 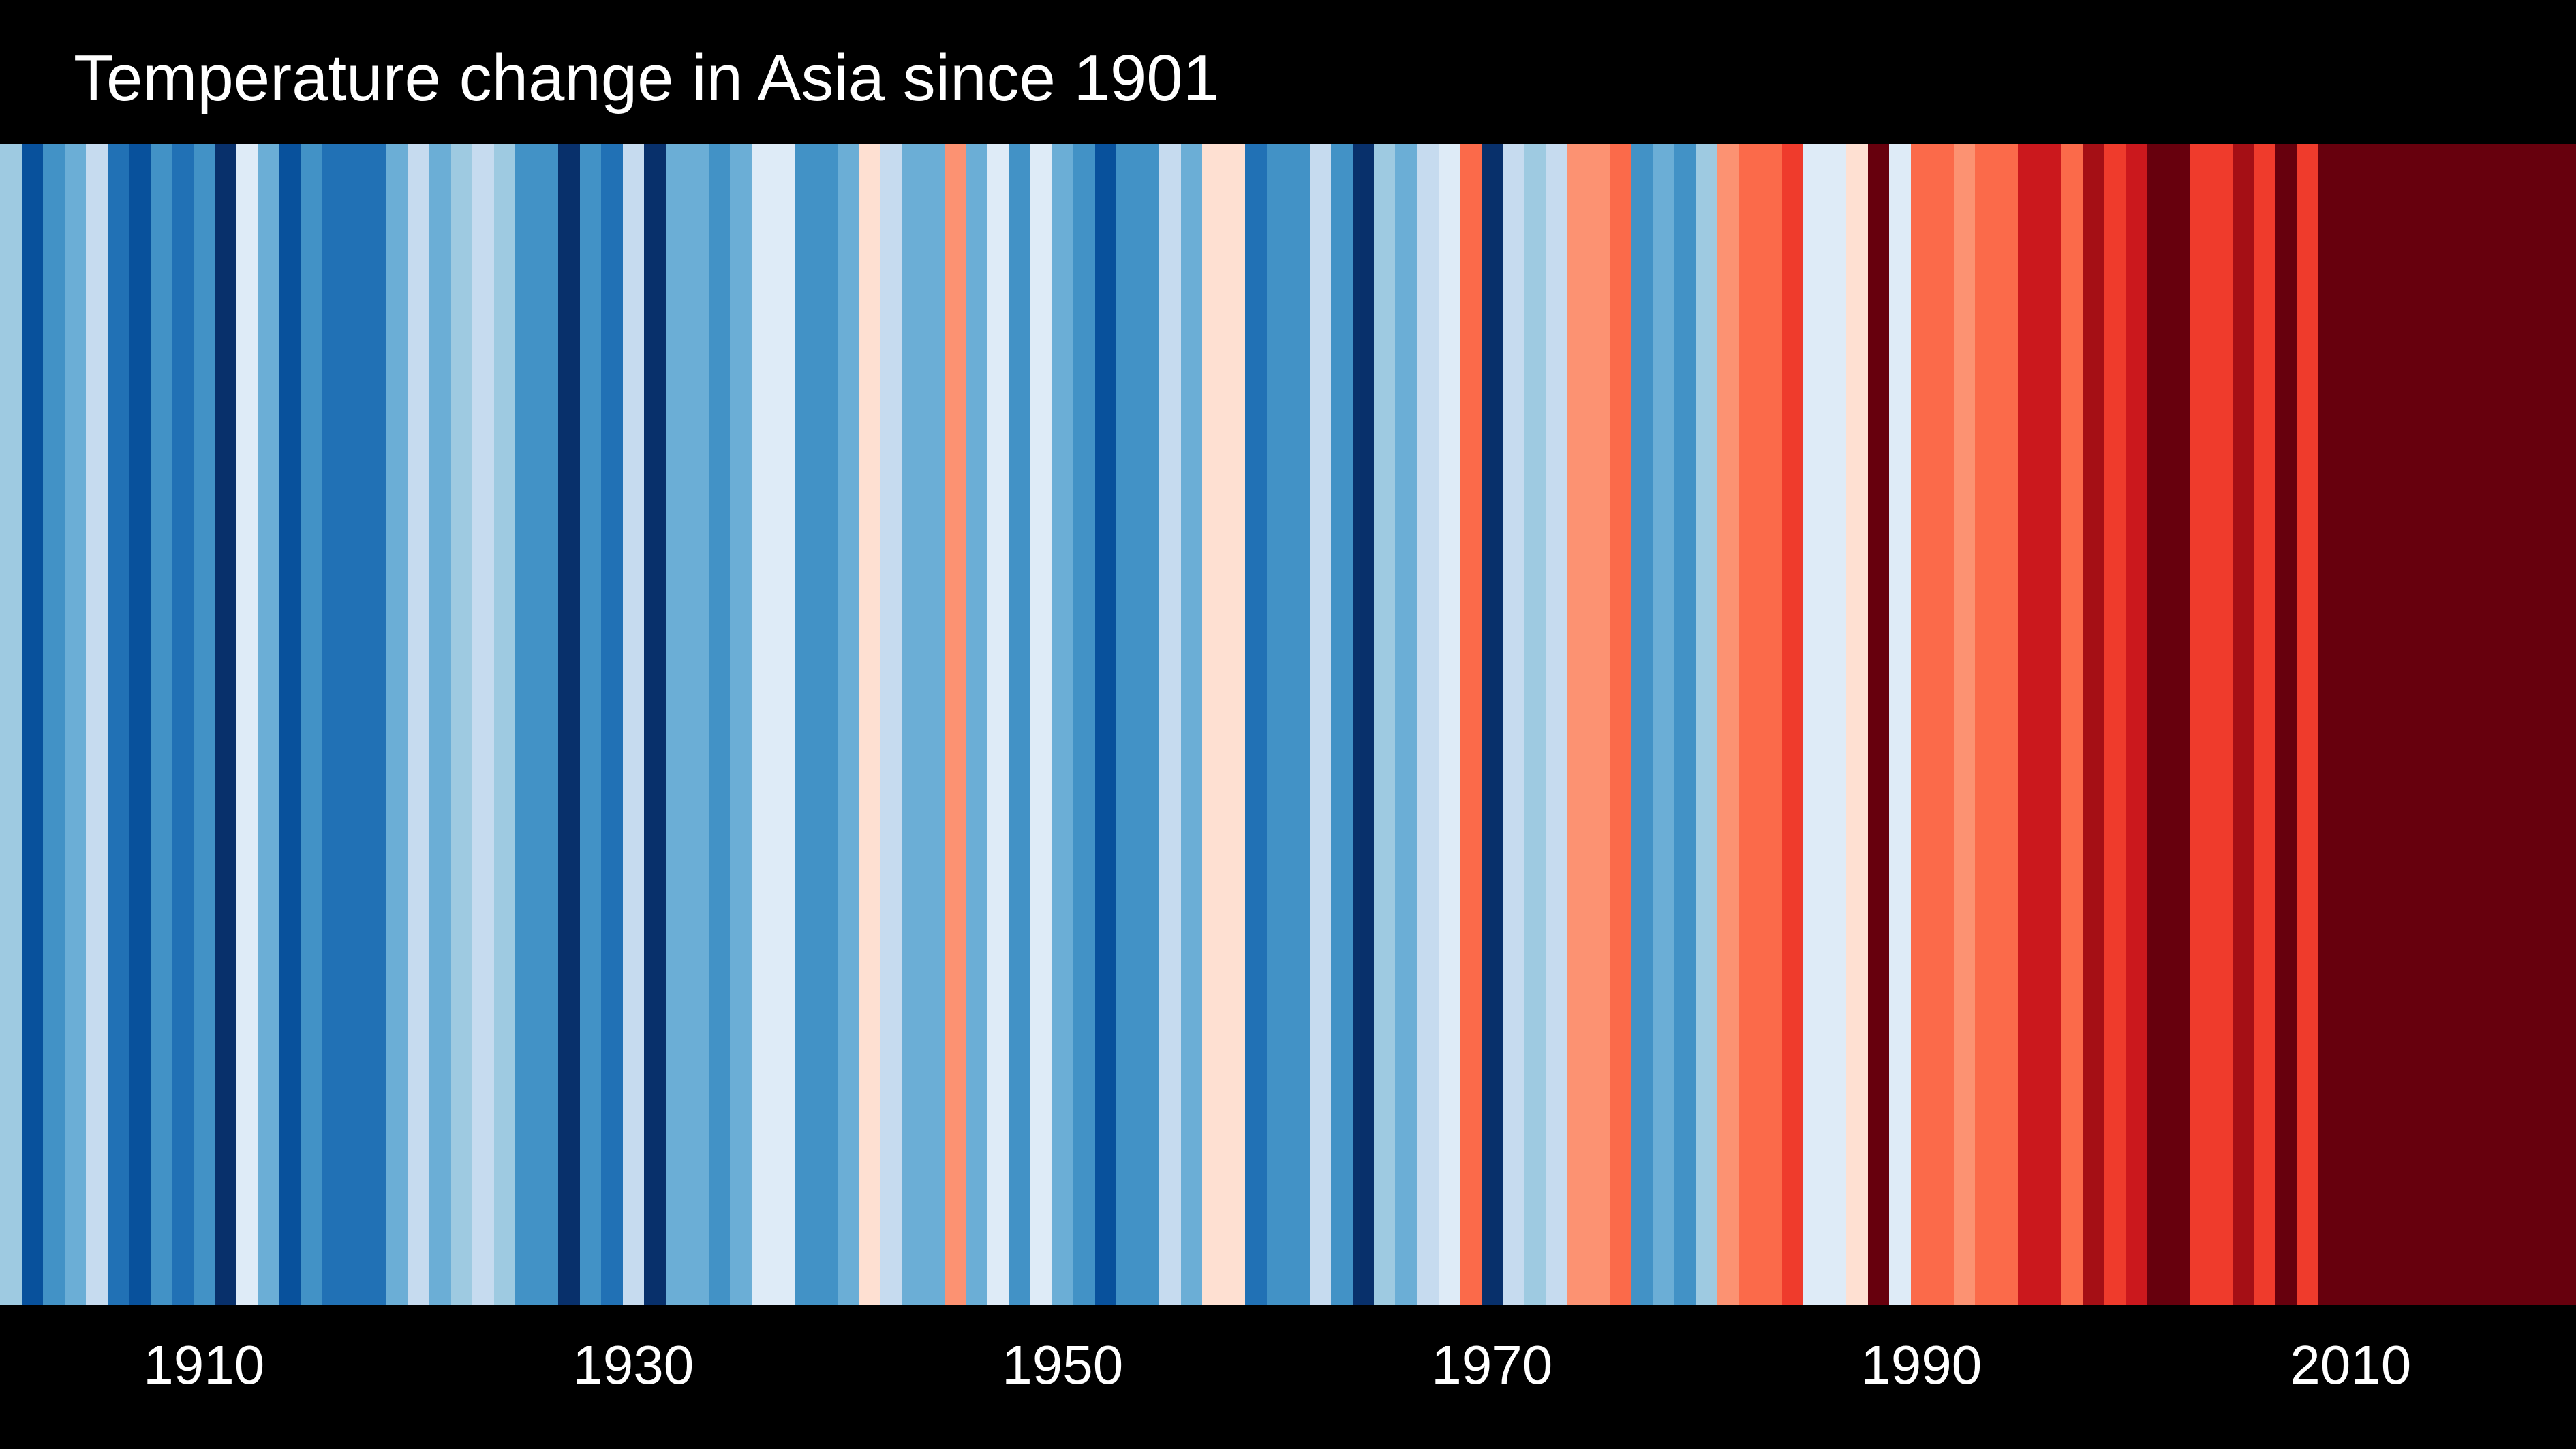 I want to click on stripe-1905, so click(x=97, y=724).